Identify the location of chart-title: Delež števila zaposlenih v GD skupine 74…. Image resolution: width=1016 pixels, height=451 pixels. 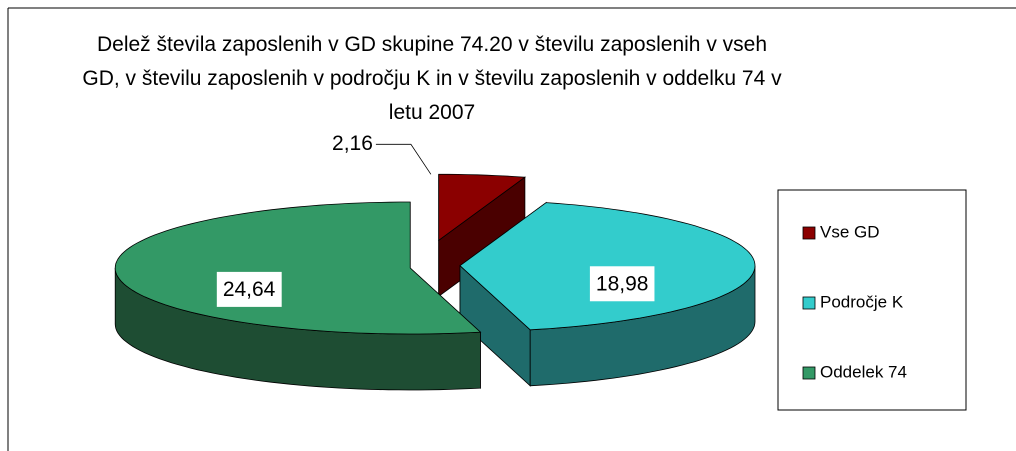
(432, 78).